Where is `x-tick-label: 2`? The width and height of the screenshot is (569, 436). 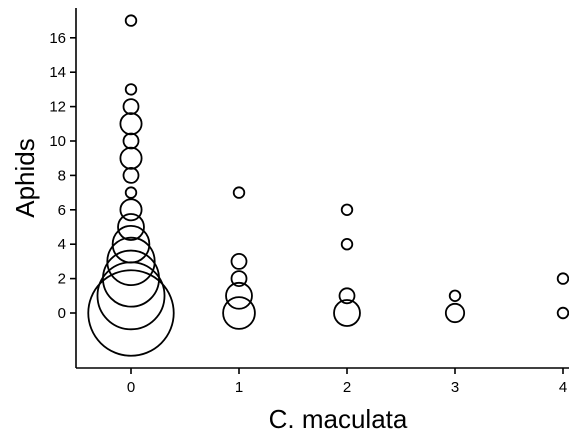 x-tick-label: 2 is located at coordinates (347, 387).